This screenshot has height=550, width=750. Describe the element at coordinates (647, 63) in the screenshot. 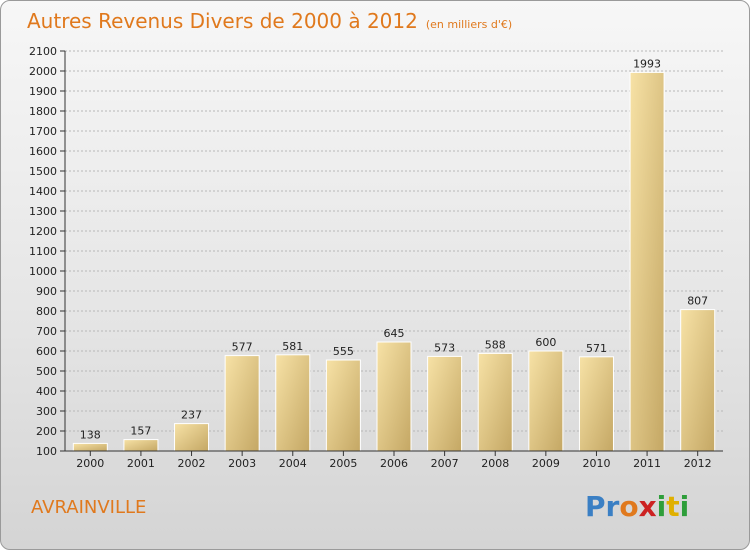

I see `bar-value-label: 1993` at that location.